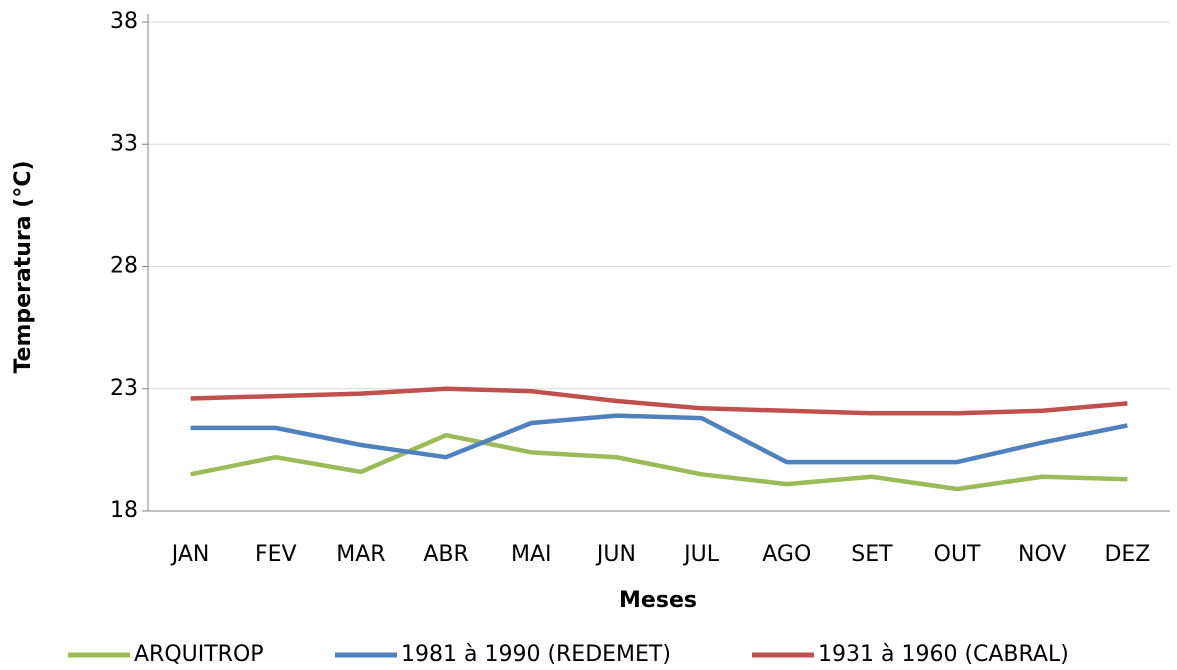 The height and width of the screenshot is (670, 1177). Describe the element at coordinates (445, 554) in the screenshot. I see `x-tick-label: ABR` at that location.